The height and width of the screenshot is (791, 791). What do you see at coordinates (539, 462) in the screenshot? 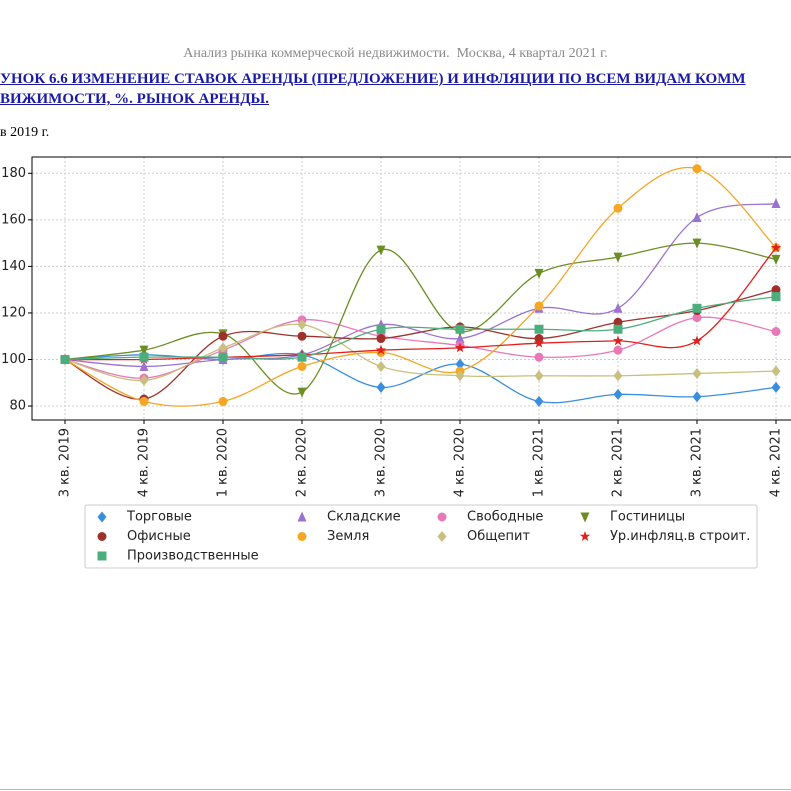
I see `x-tick-label: 1 кв. 2021` at bounding box center [539, 462].